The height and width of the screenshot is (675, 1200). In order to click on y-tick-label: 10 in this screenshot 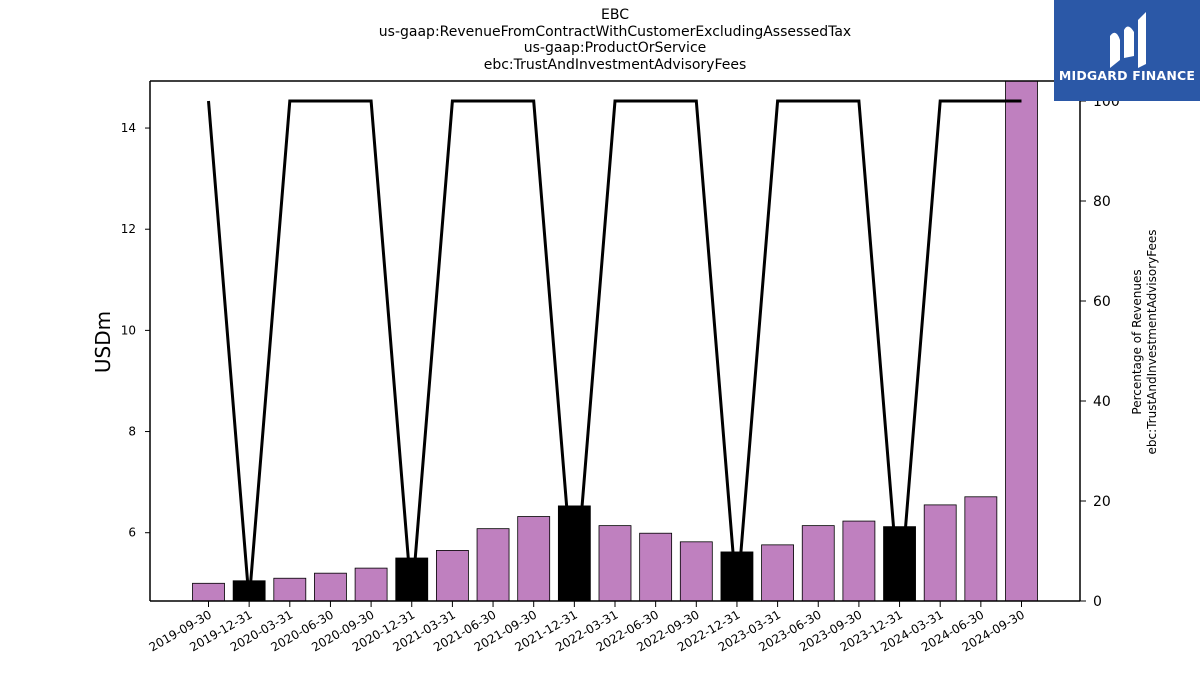, I will do `click(128, 330)`.